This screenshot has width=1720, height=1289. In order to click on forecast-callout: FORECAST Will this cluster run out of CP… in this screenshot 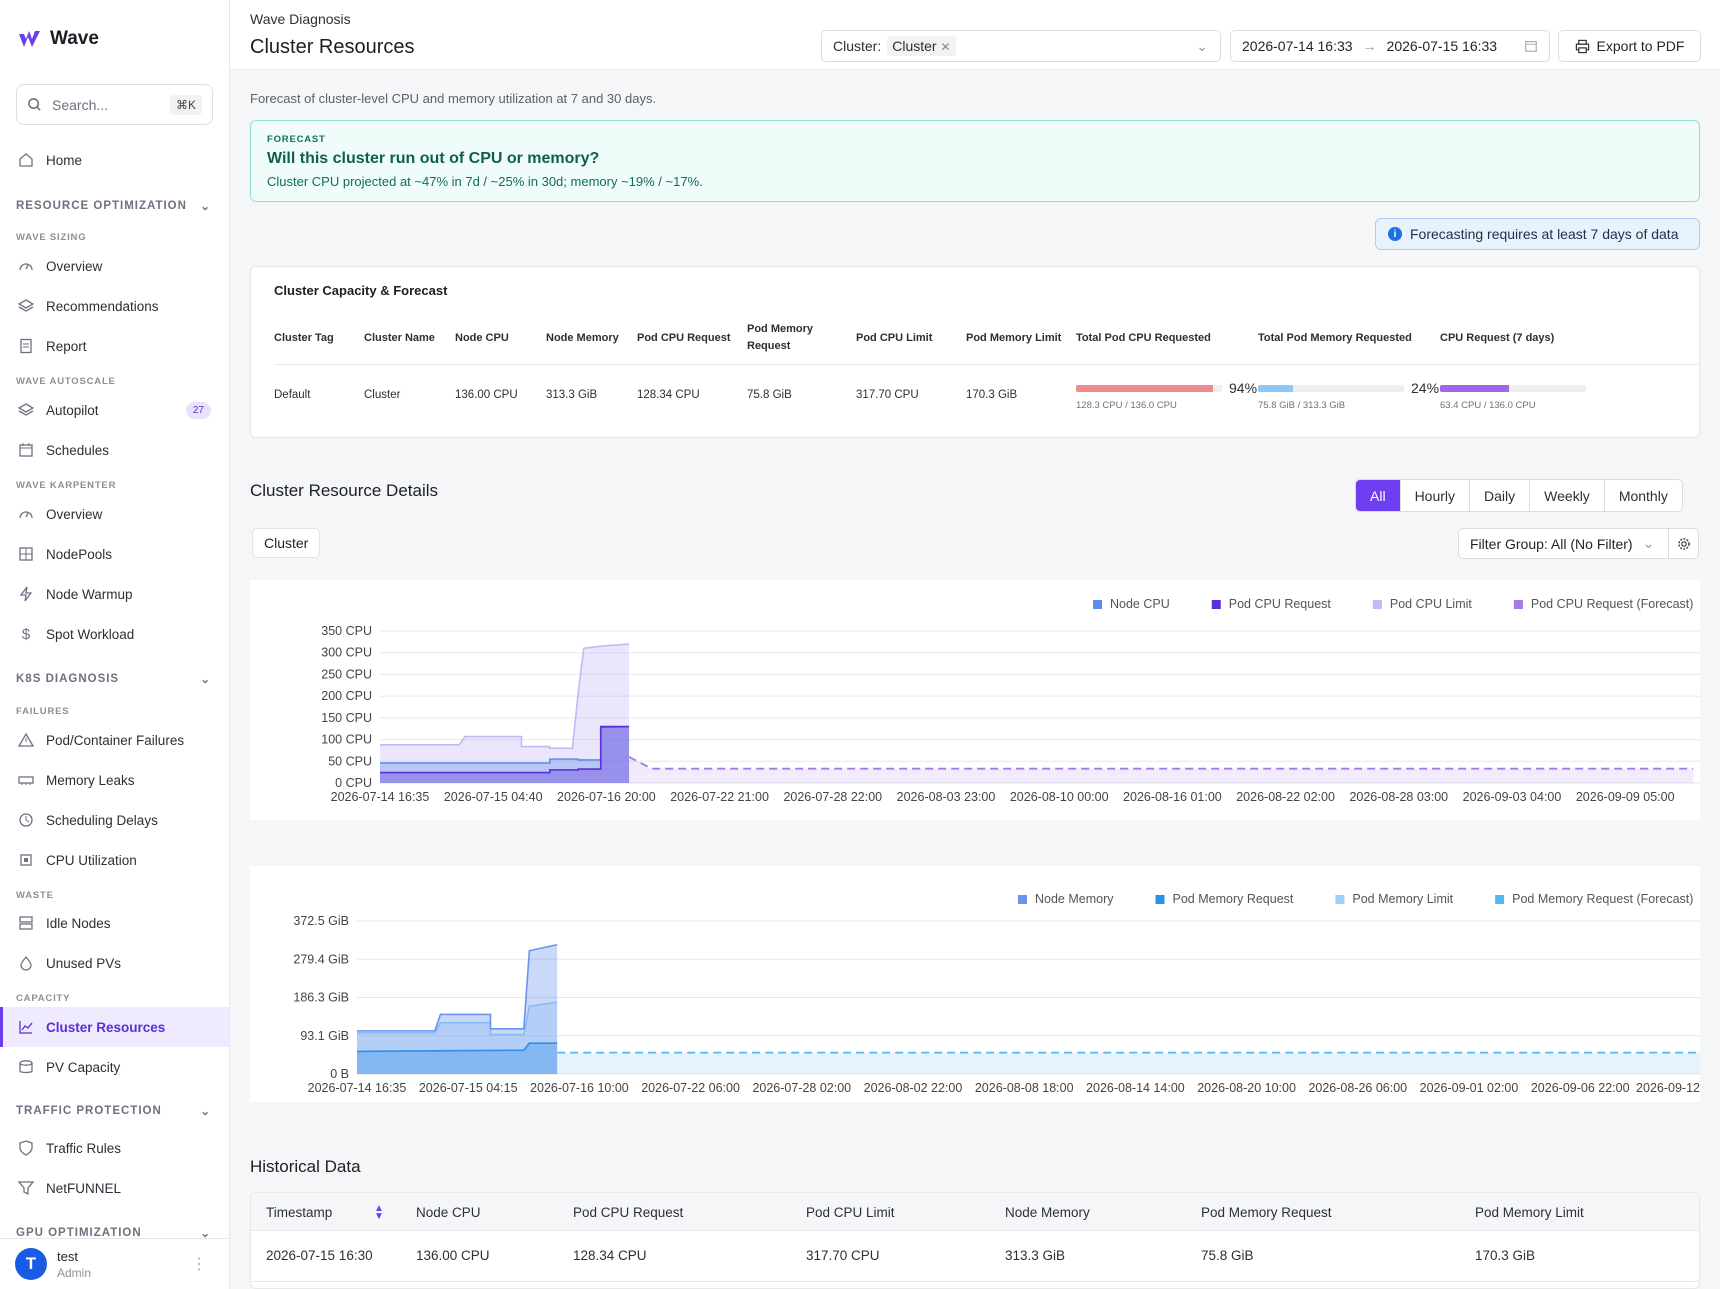, I will do `click(975, 161)`.